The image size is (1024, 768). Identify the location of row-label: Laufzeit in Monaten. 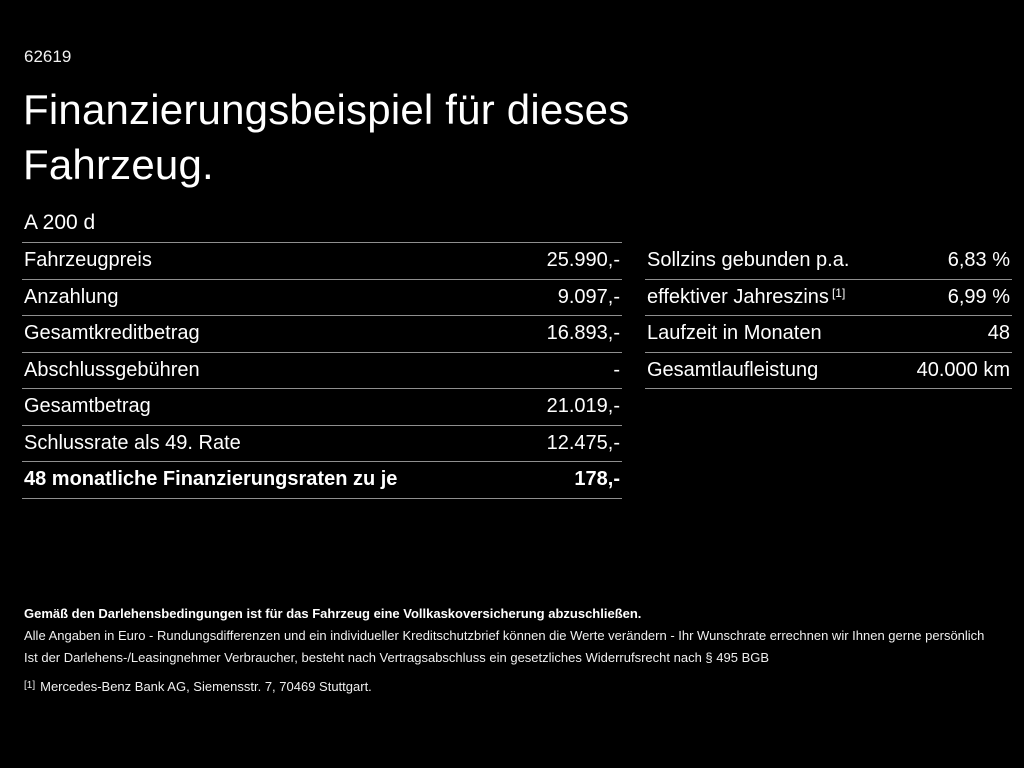
(734, 333).